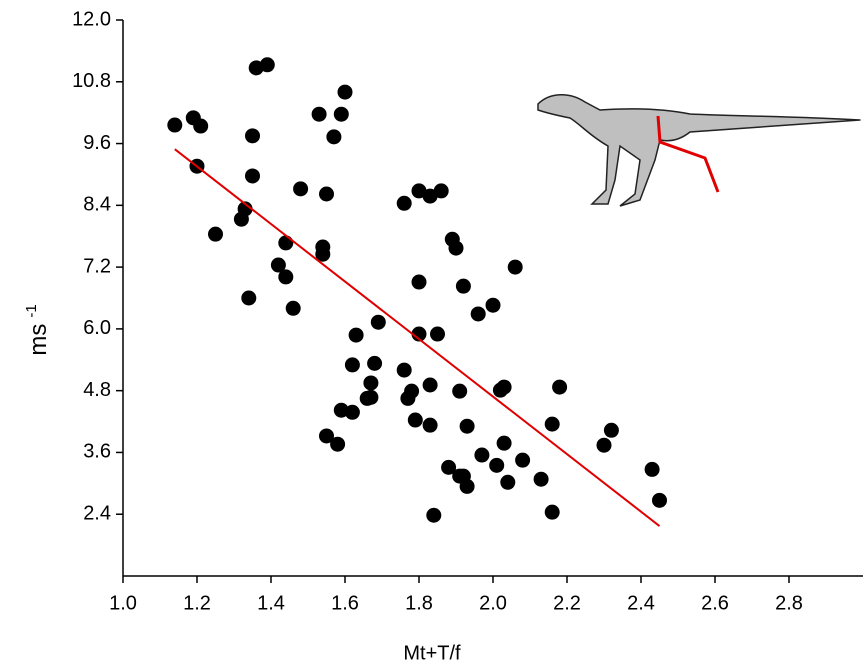 This screenshot has height=671, width=864. What do you see at coordinates (97, 390) in the screenshot?
I see `y-tick-label: 4.8` at bounding box center [97, 390].